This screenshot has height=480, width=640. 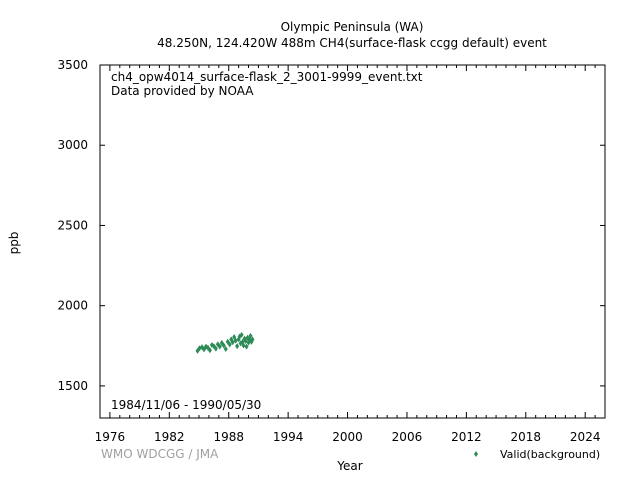 What do you see at coordinates (526, 437) in the screenshot?
I see `x-tick-label: 2018` at bounding box center [526, 437].